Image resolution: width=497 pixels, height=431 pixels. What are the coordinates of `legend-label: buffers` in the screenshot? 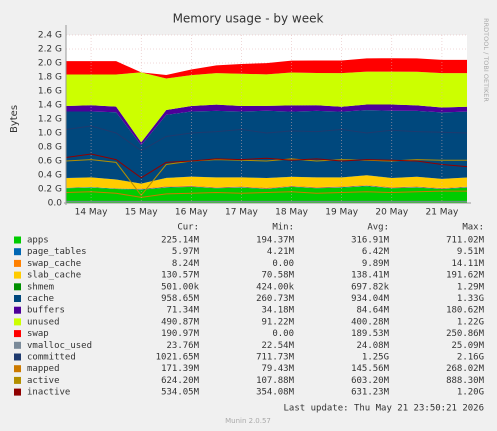 It's located at (46, 311).